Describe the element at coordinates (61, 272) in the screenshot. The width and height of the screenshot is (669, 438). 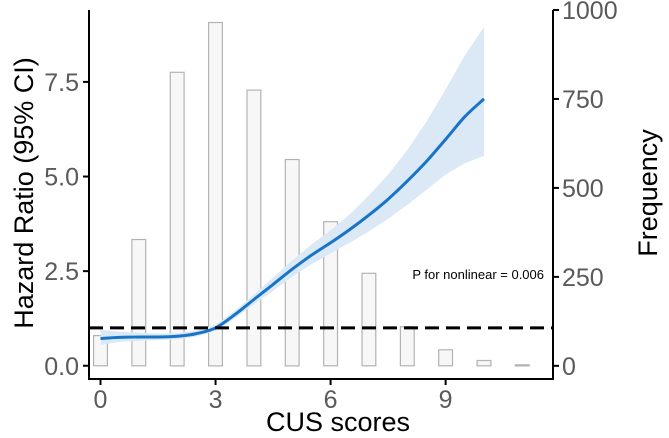
I see `left-y-tick-label: 2.5` at that location.